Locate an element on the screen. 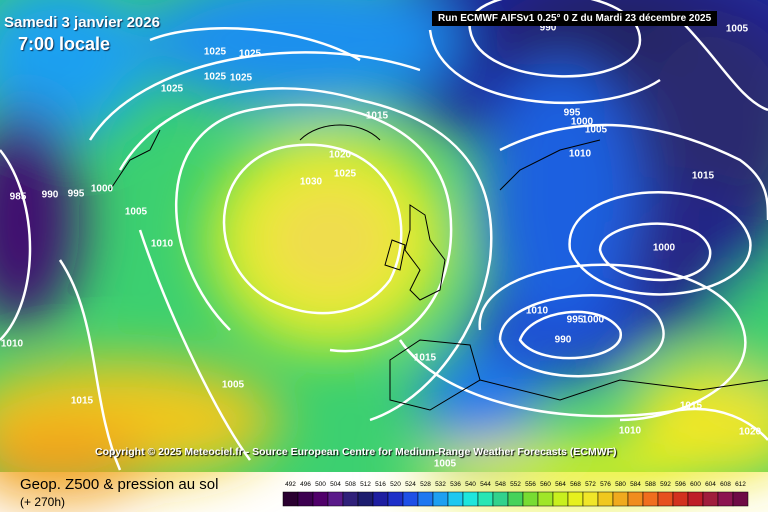 The height and width of the screenshot is (512, 768). colorbar-label: 552 is located at coordinates (515, 484).